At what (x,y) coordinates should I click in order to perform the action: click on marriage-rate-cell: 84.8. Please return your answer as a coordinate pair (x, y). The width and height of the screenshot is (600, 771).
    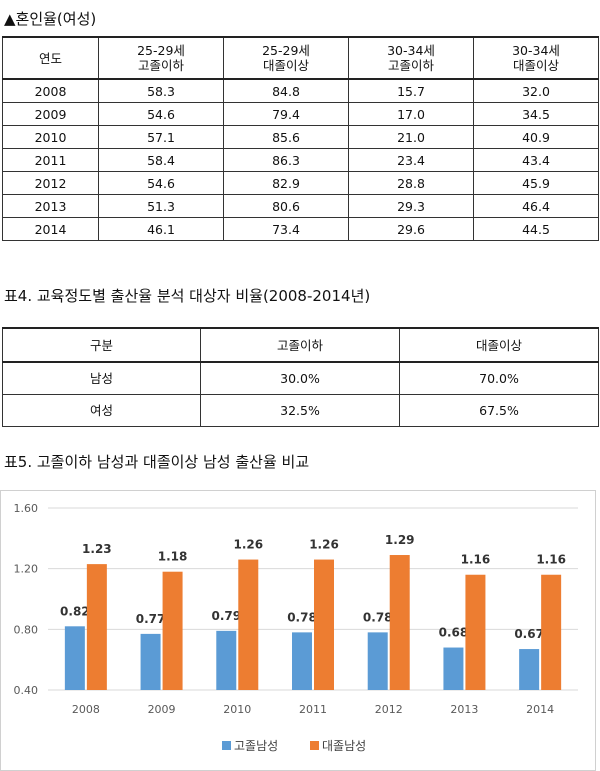
    Looking at the image, I should click on (286, 90).